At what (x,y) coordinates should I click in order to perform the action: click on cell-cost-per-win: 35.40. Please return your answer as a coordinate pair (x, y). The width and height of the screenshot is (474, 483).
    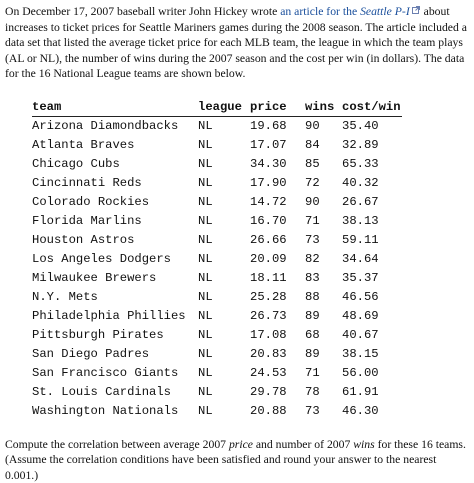
    Looking at the image, I should click on (372, 126).